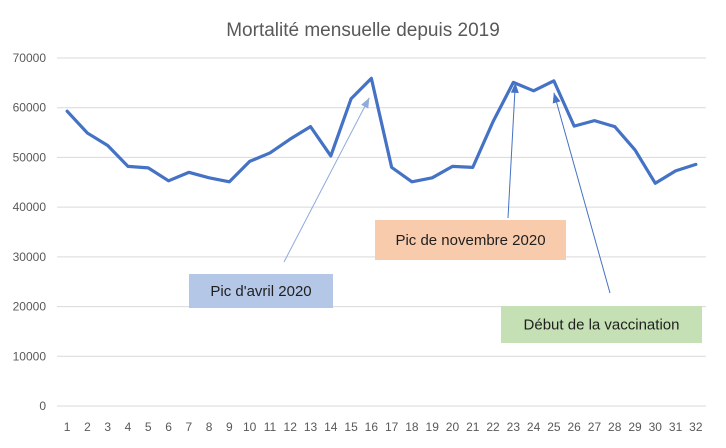 The image size is (726, 448). What do you see at coordinates (331, 427) in the screenshot?
I see `x-tick-label: 14` at bounding box center [331, 427].